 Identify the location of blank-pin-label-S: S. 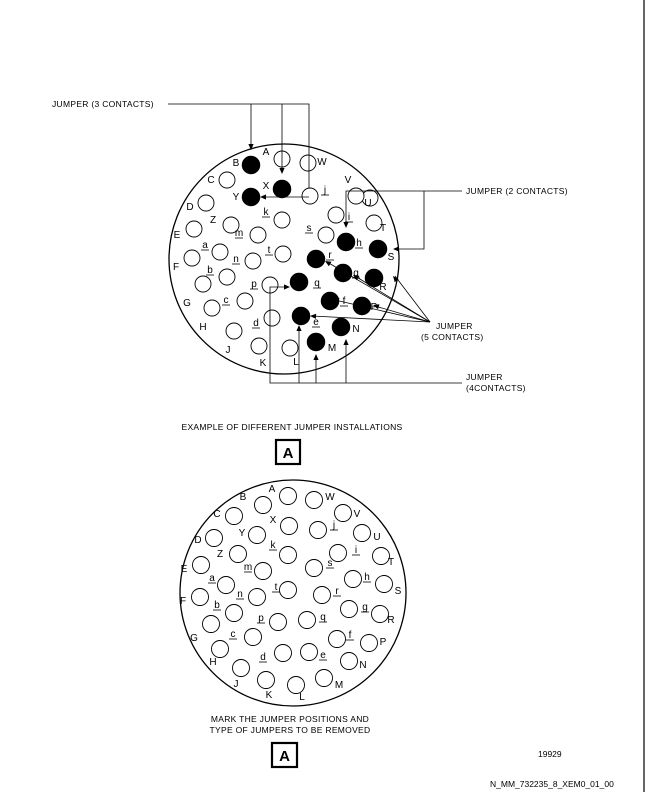
(398, 591).